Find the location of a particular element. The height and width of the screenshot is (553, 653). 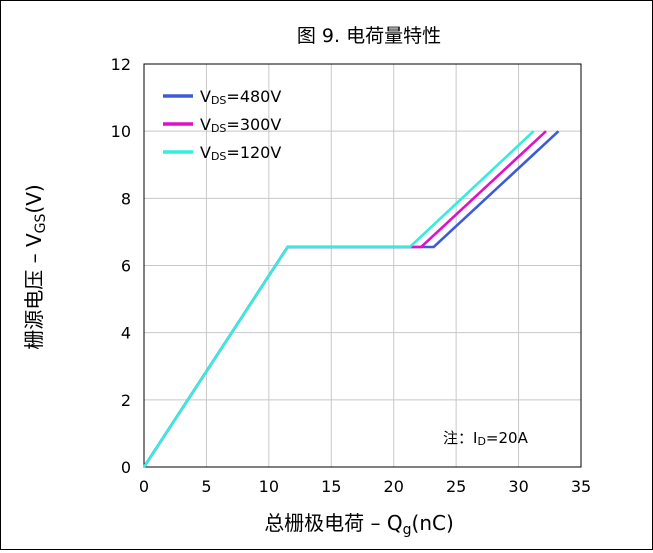

x-axis-label-unit: (nC) is located at coordinates (433, 523).